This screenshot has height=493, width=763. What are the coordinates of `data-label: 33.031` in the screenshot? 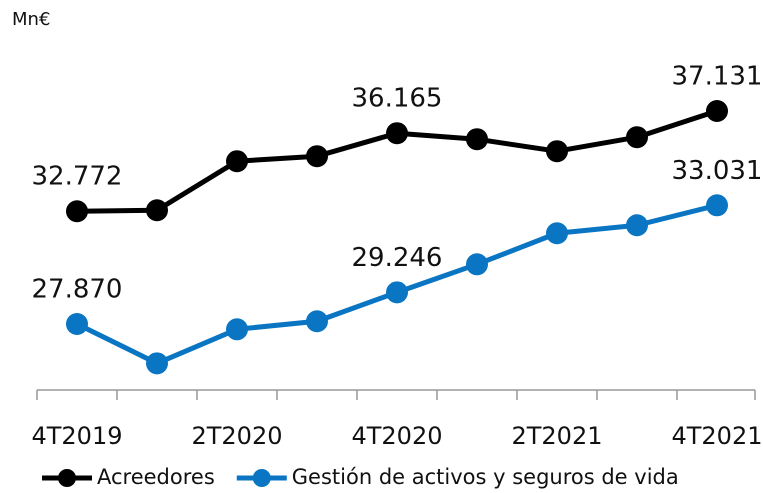 It's located at (717, 171).